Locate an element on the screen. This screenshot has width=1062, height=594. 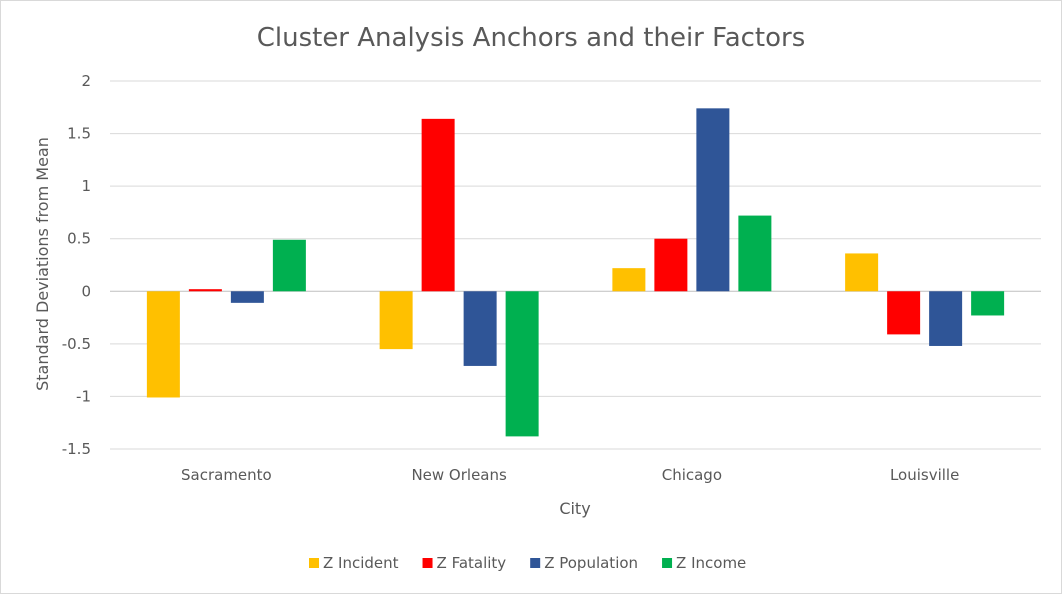
y-tick-label: 0.5 is located at coordinates (79, 239).